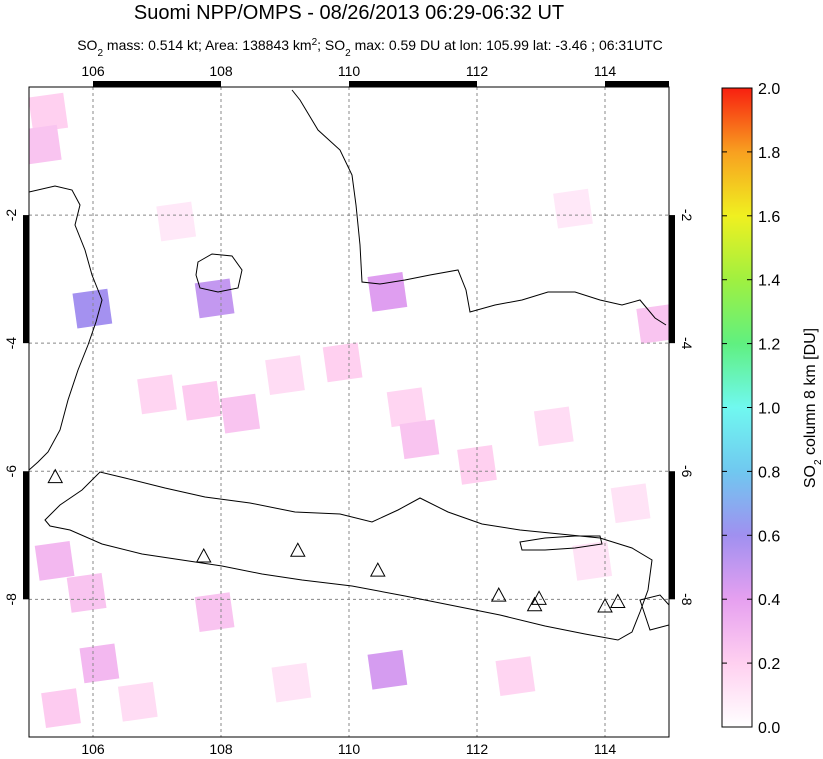  Describe the element at coordinates (331, 45) in the screenshot. I see `text-part: ; SO` at that location.